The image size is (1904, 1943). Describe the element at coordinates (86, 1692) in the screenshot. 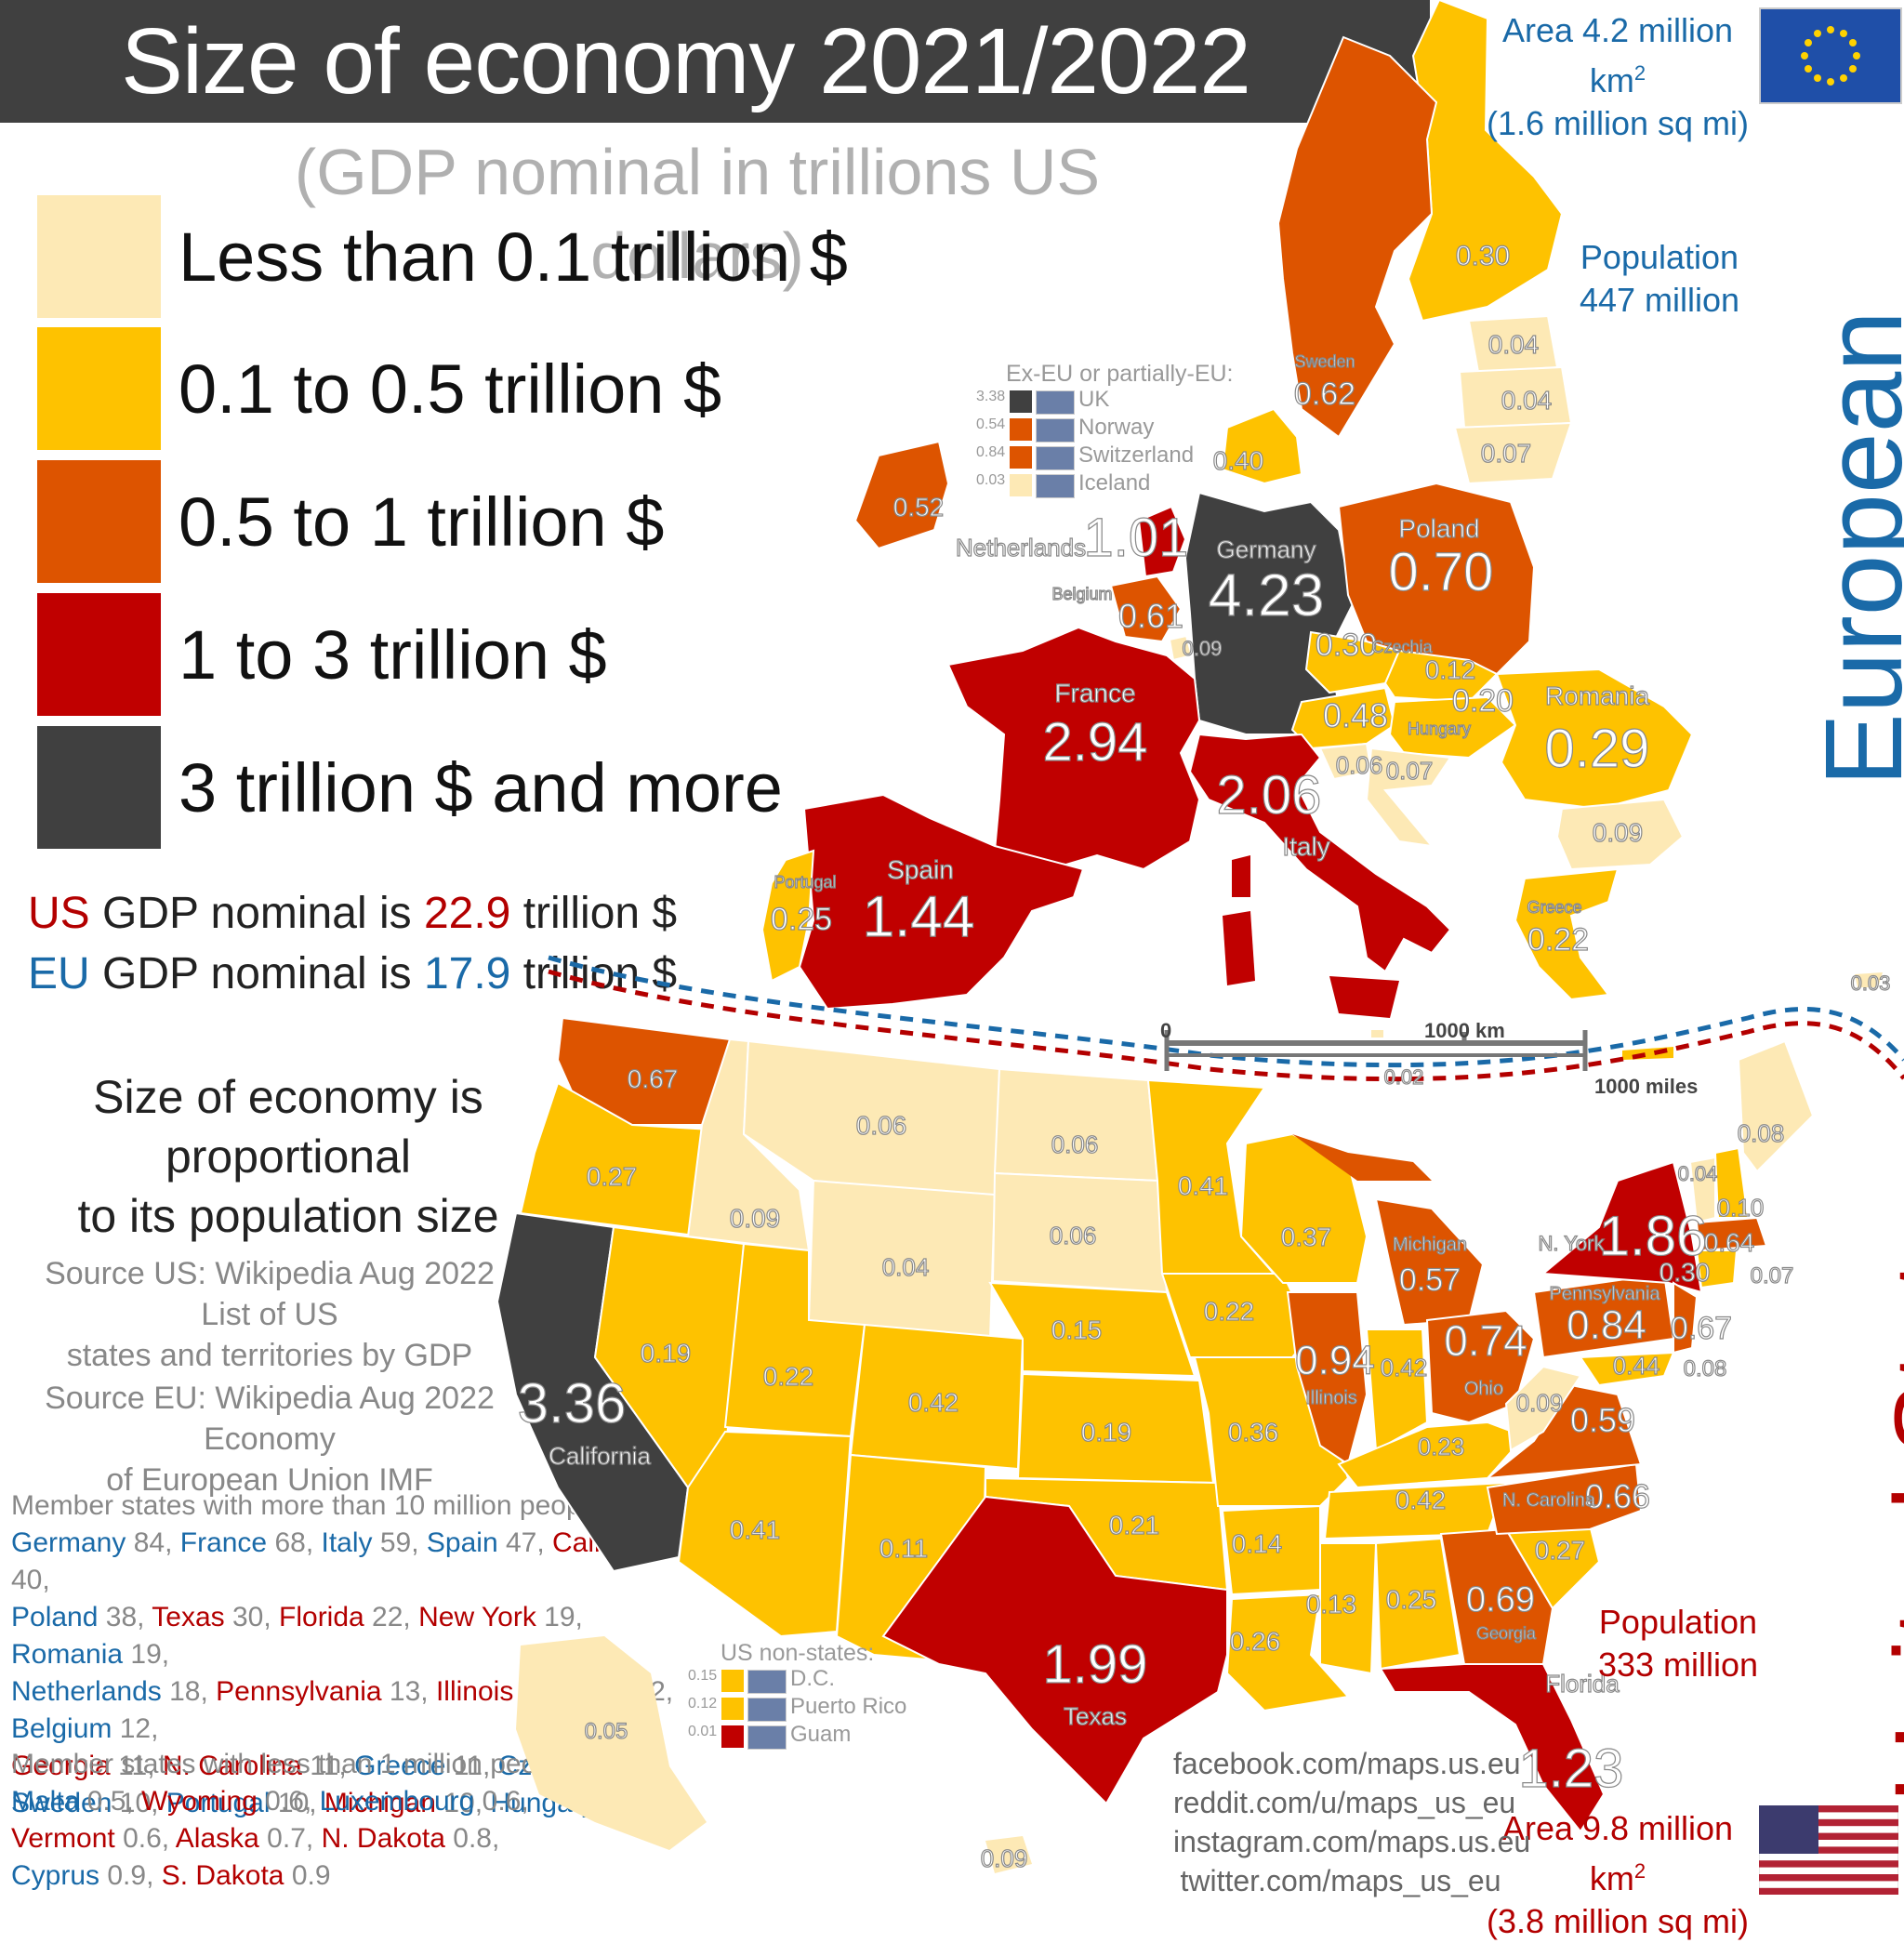

I see `member-name: Netherlands` at that location.